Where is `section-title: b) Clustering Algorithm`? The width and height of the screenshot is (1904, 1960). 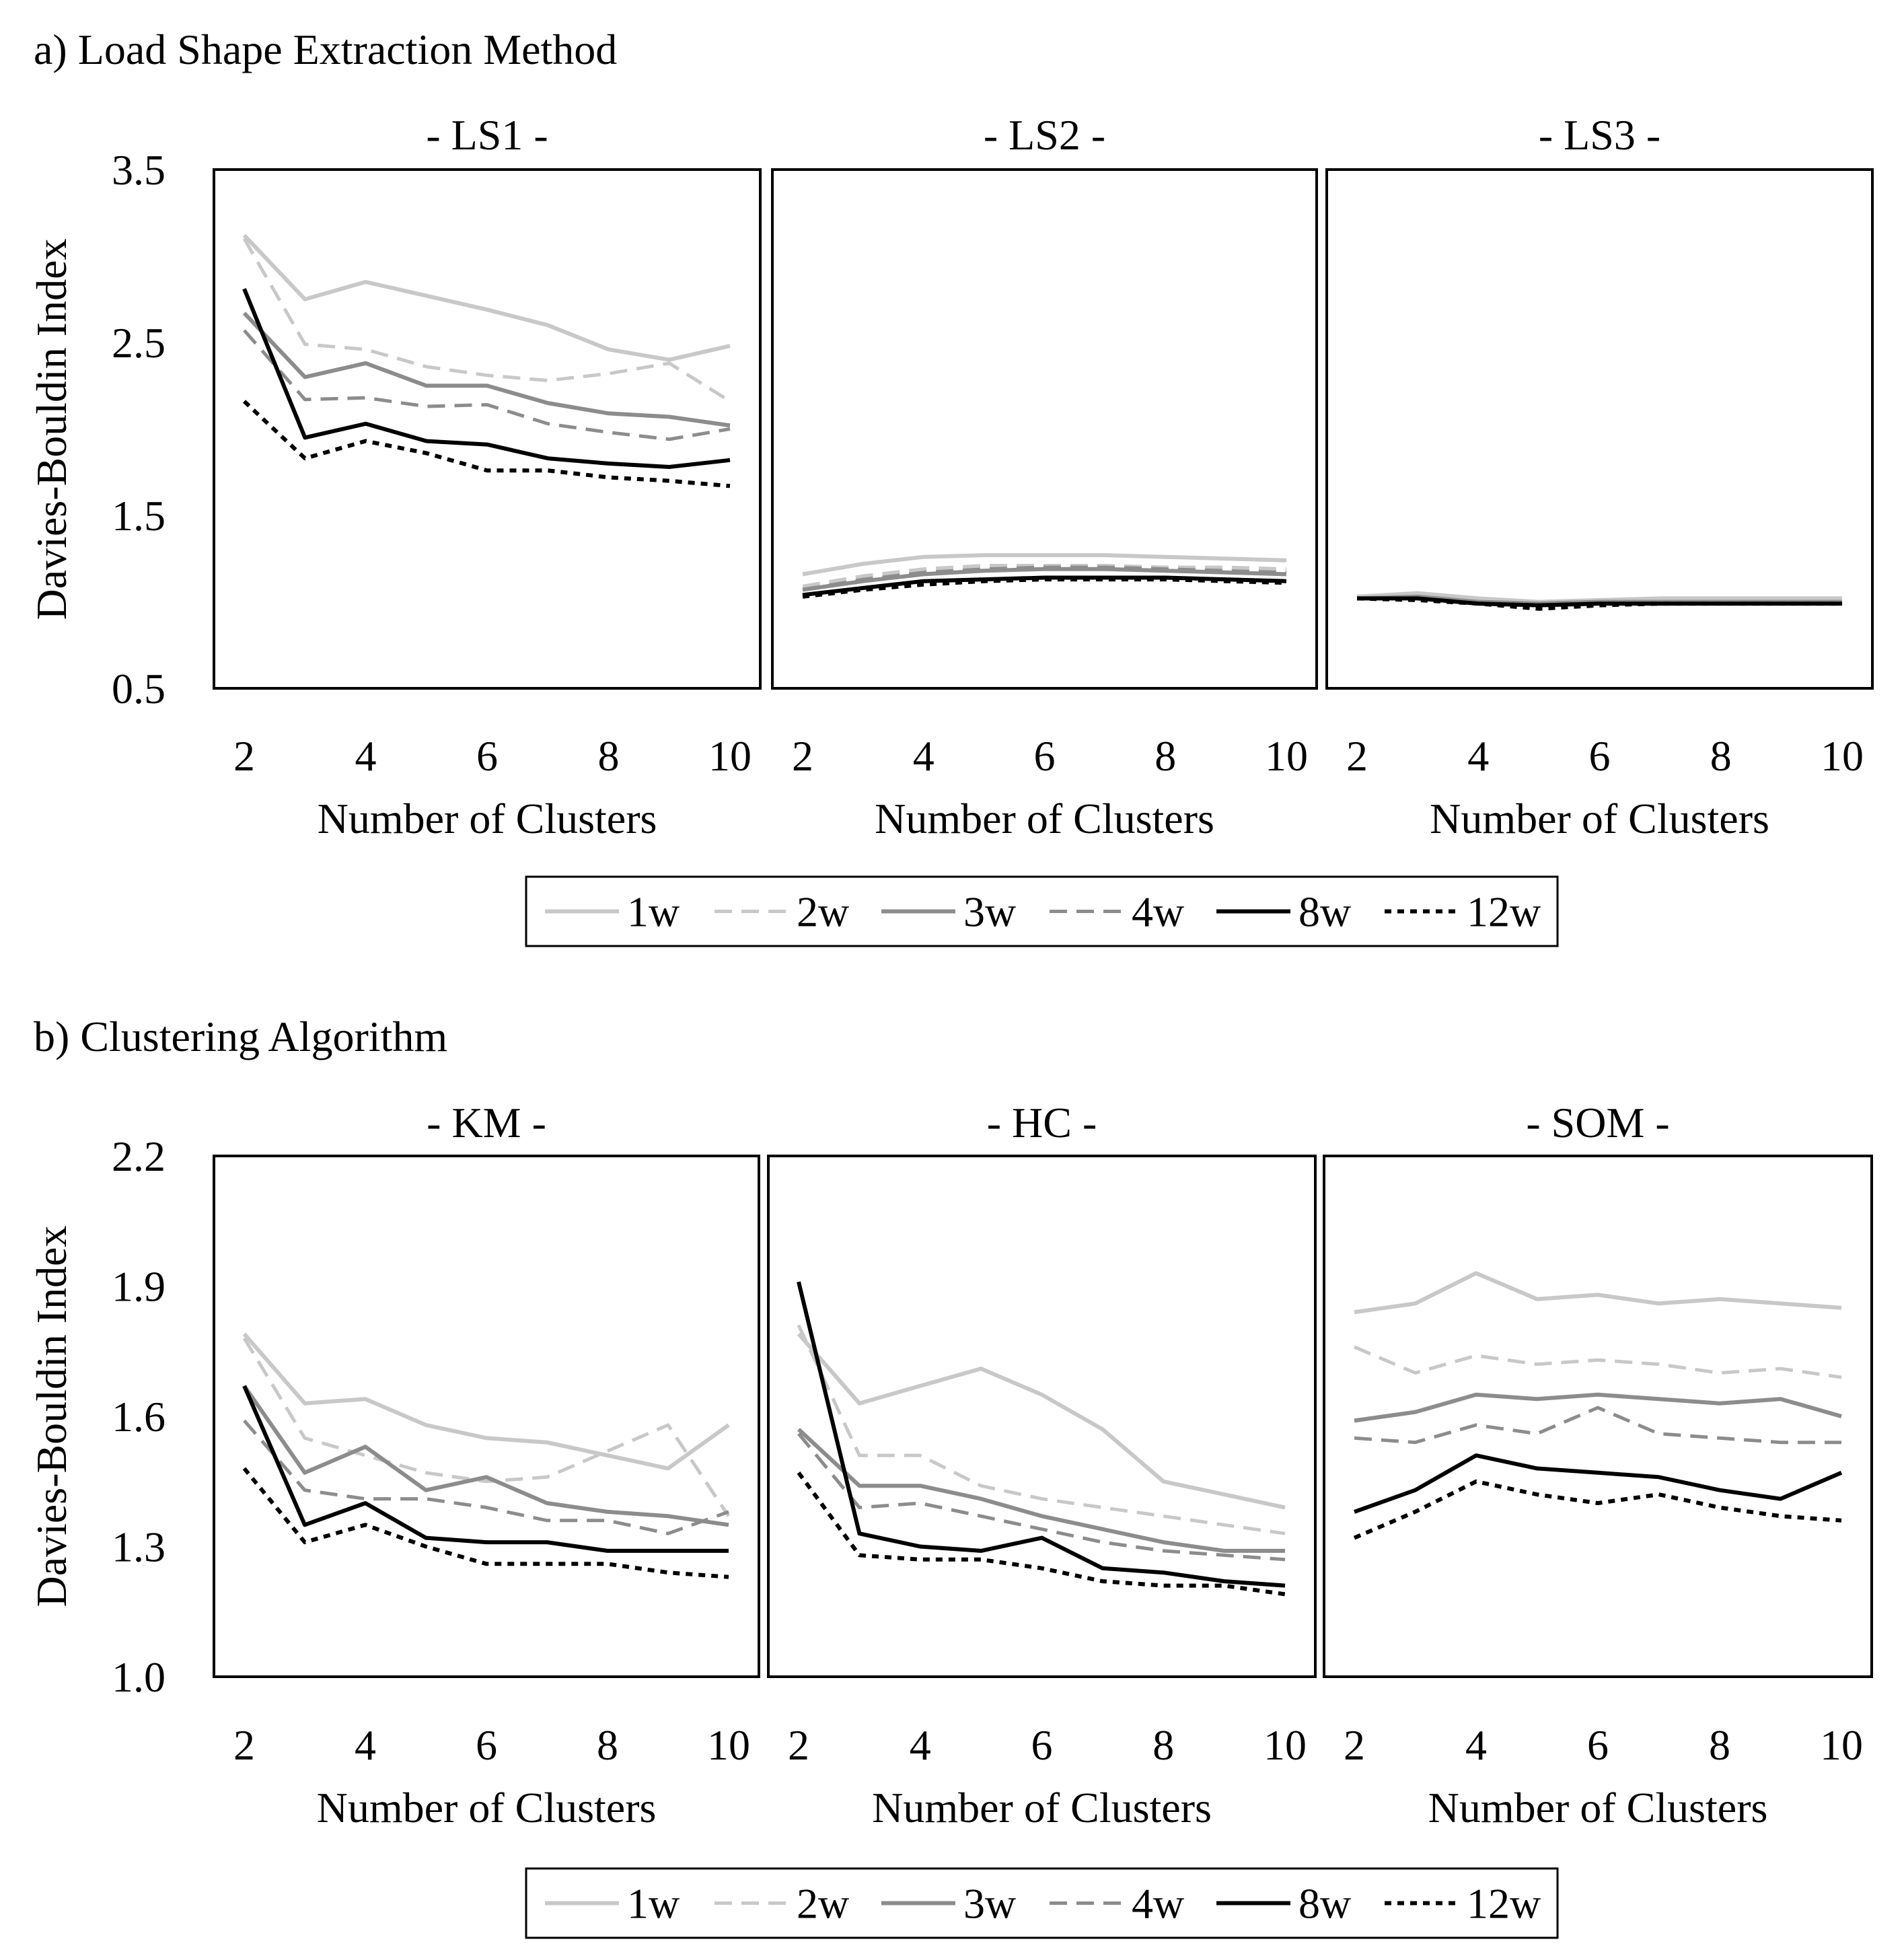 section-title: b) Clustering Algorithm is located at coordinates (240, 1036).